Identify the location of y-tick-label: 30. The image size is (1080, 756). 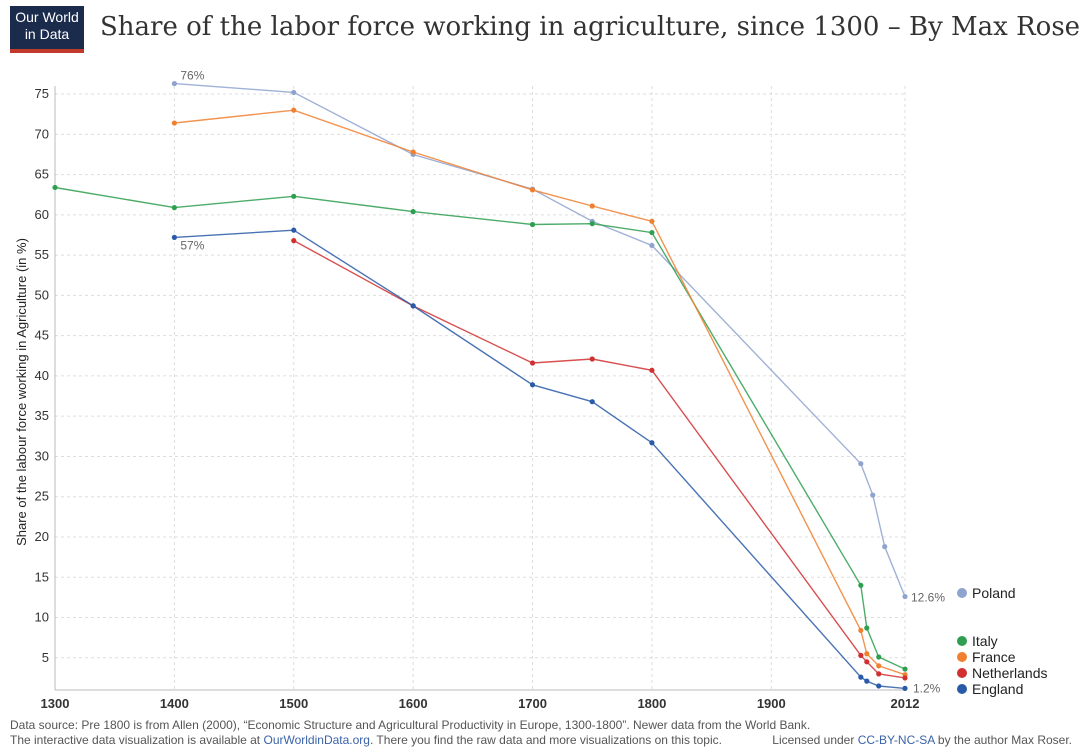
(42, 455).